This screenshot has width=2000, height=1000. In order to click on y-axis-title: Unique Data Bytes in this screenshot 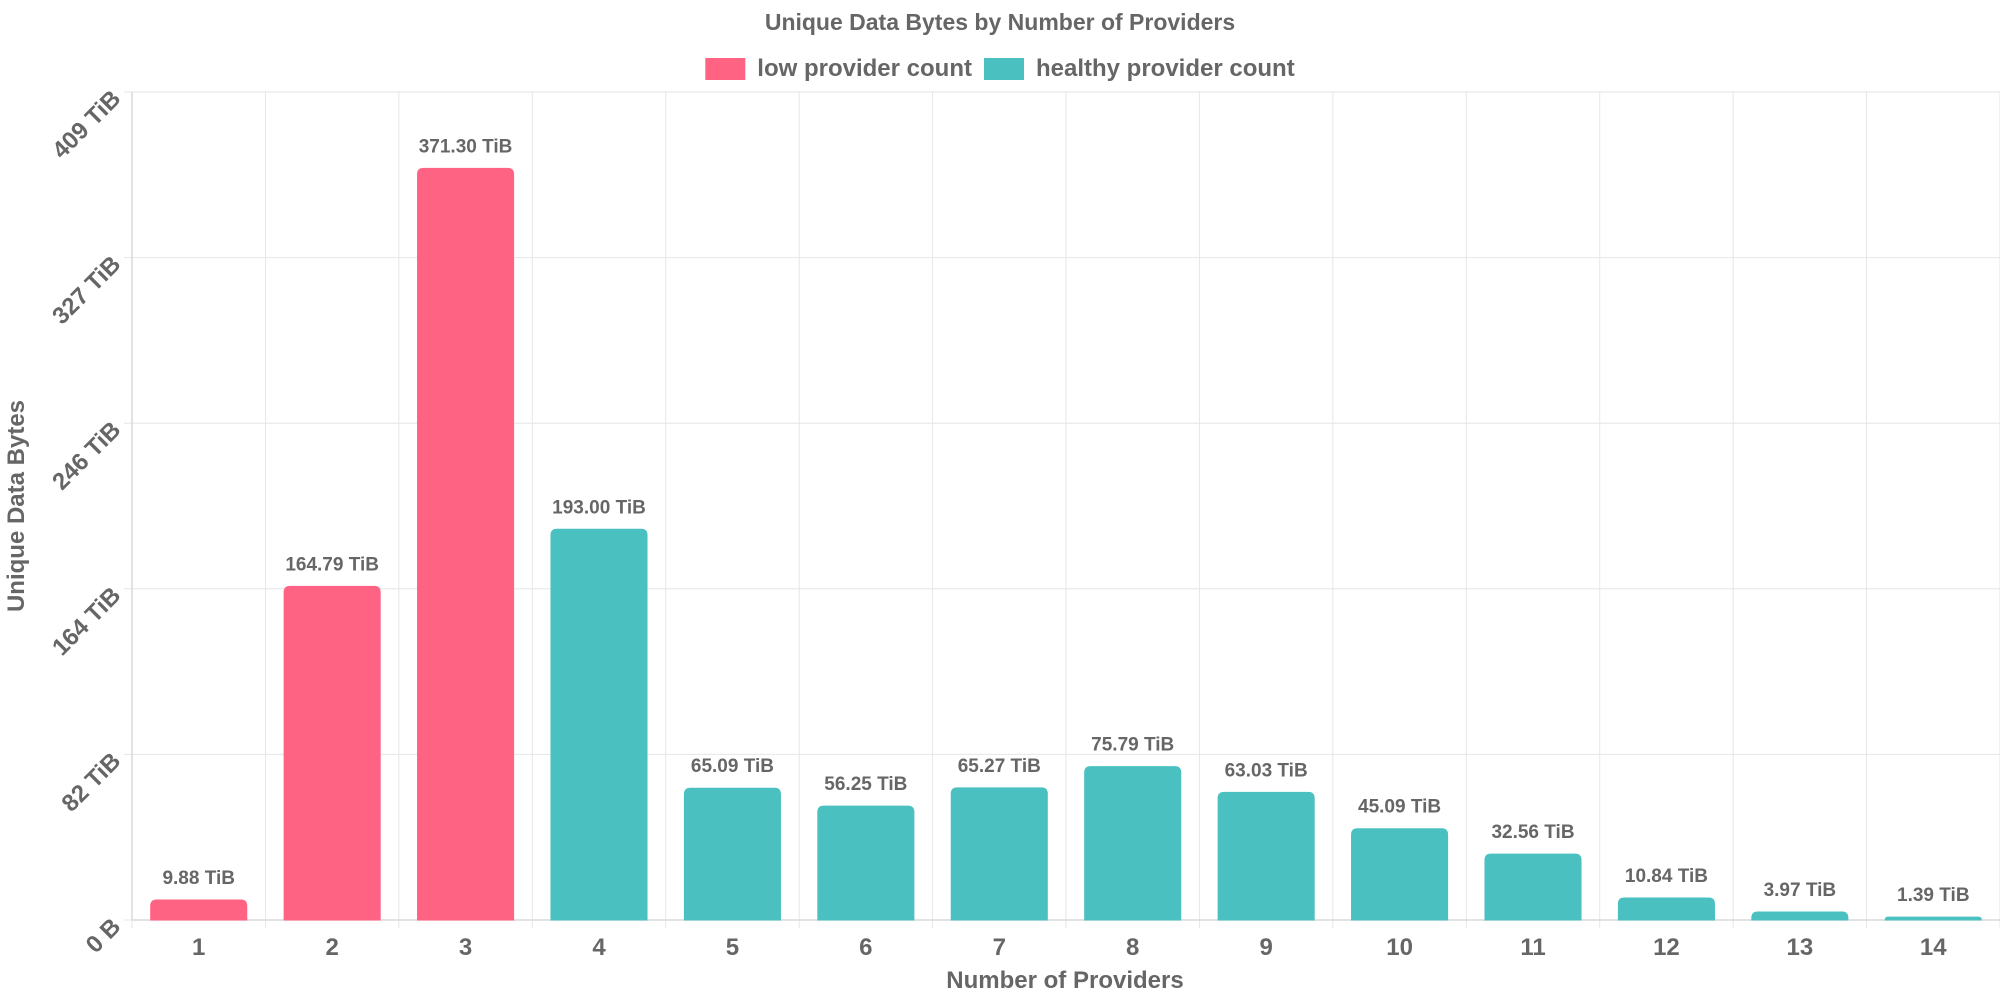, I will do `click(16, 506)`.